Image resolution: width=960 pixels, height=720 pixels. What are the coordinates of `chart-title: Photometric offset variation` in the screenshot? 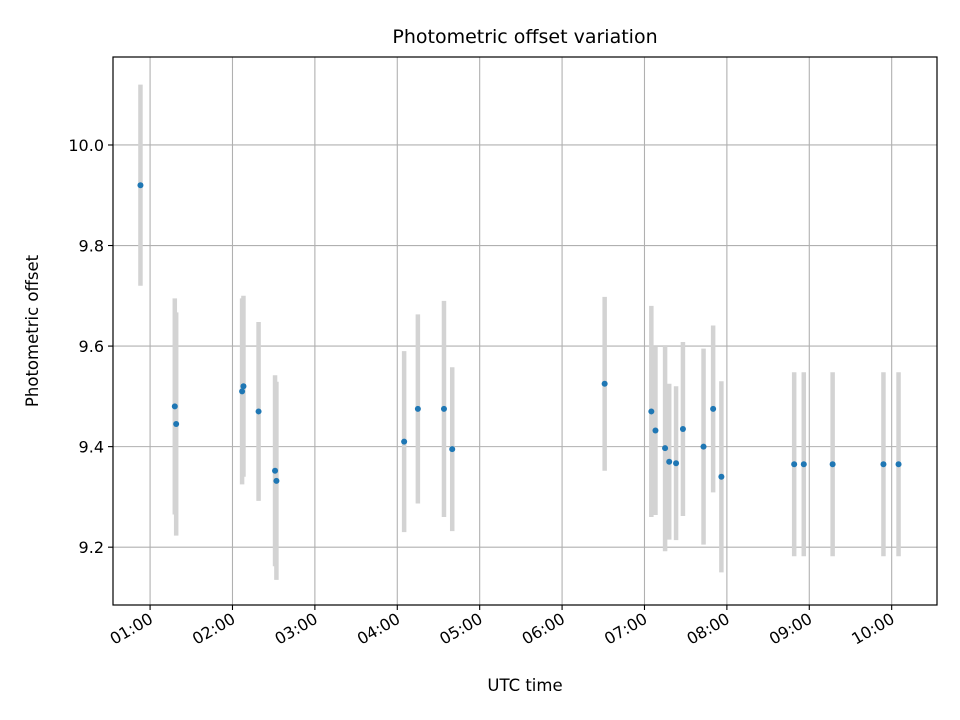 It's located at (524, 37).